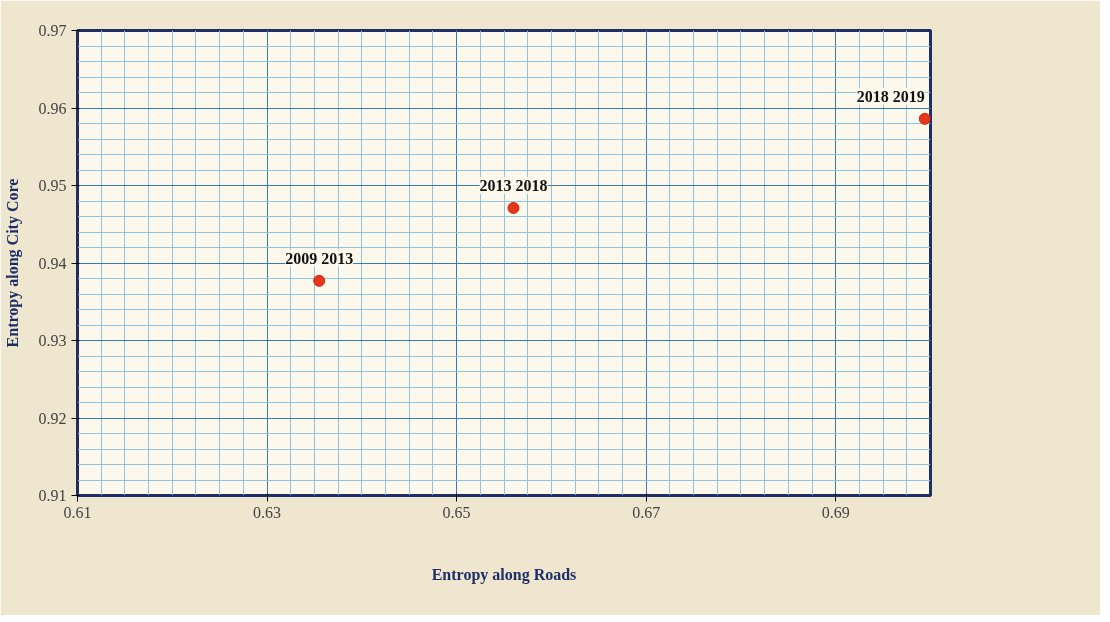  What do you see at coordinates (52, 495) in the screenshot?
I see `y-tick-label: 0.91` at bounding box center [52, 495].